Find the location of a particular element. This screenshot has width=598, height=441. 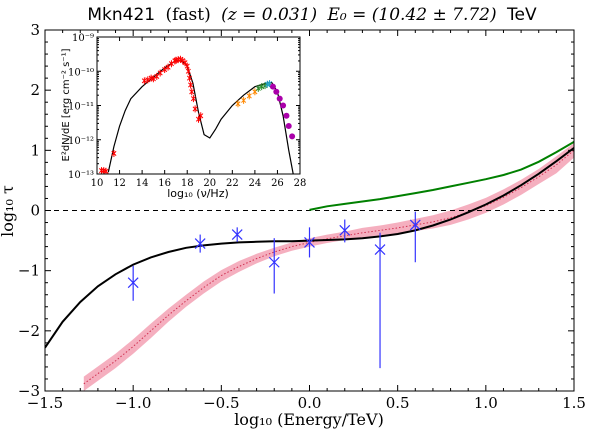

inset-y-tick-label: 10⁻¹¹ is located at coordinates (81, 107).